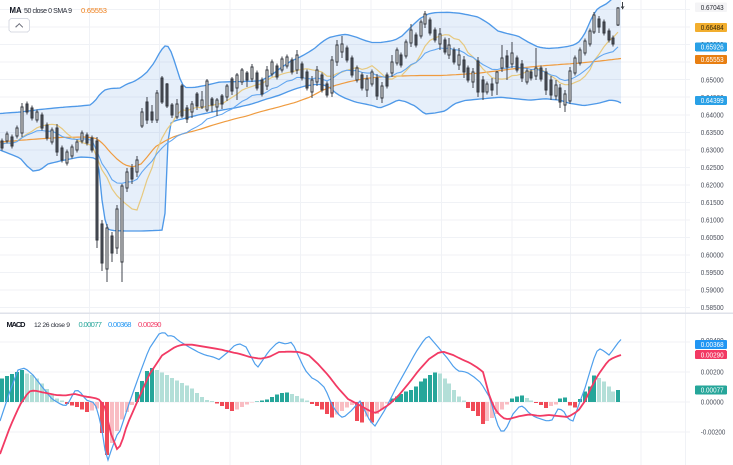 The width and height of the screenshot is (733, 465). What do you see at coordinates (712, 403) in the screenshot?
I see `svg-text: 0.00000` at bounding box center [712, 403].